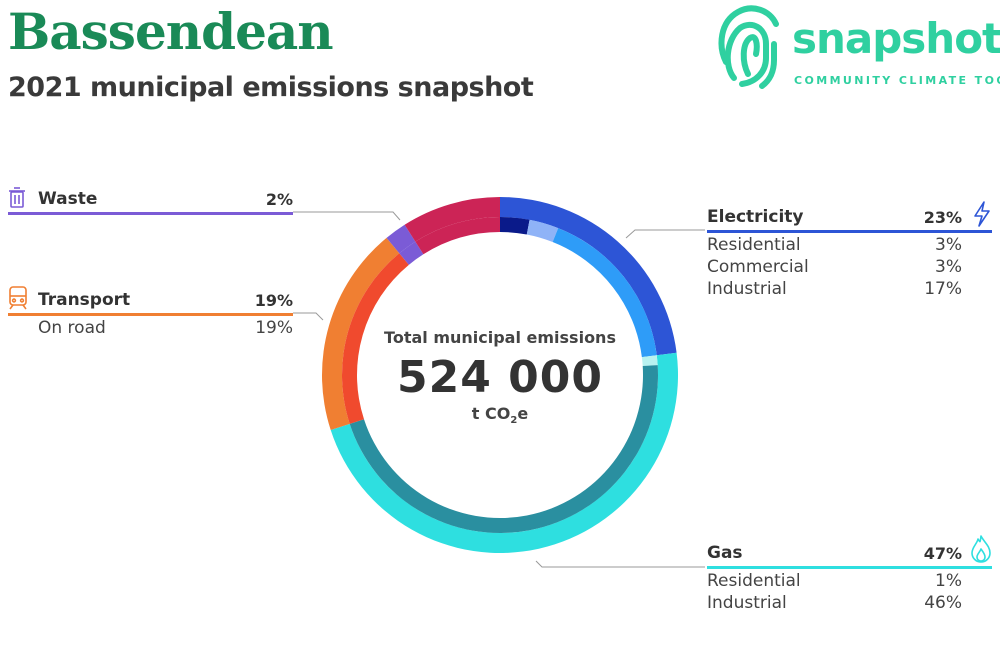 The width and height of the screenshot is (1000, 670). I want to click on waste-percent: 2%, so click(279, 199).